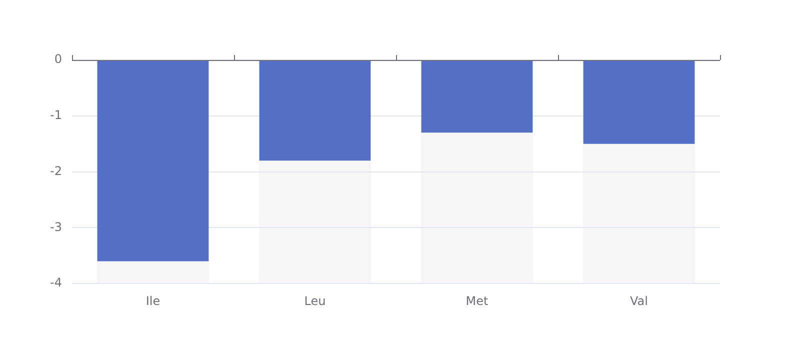 This screenshot has width=800, height=360. Describe the element at coordinates (639, 301) in the screenshot. I see `x-tick-label: Val` at that location.